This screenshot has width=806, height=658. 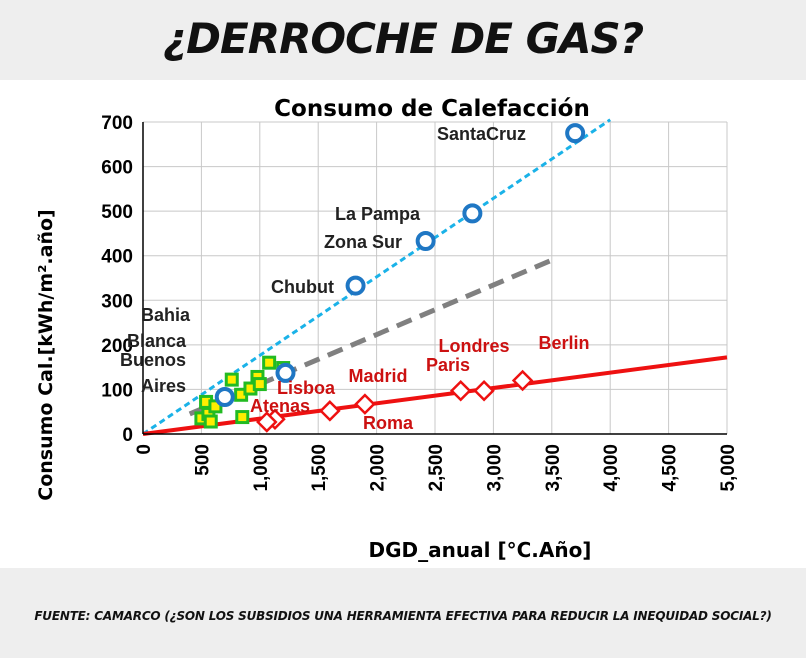 I want to click on blue-point-label: Buenos, so click(x=153, y=360).